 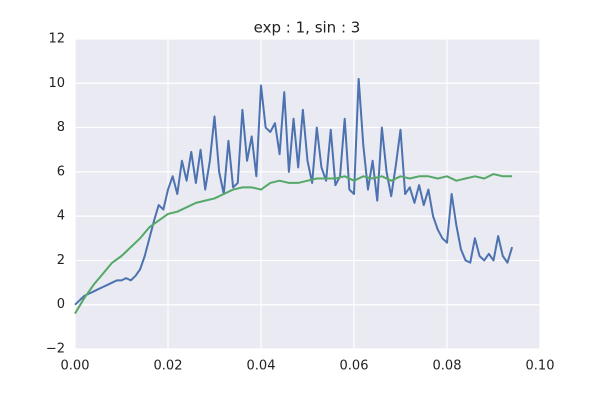 I want to click on y-tick-label: 10, so click(x=56, y=83).